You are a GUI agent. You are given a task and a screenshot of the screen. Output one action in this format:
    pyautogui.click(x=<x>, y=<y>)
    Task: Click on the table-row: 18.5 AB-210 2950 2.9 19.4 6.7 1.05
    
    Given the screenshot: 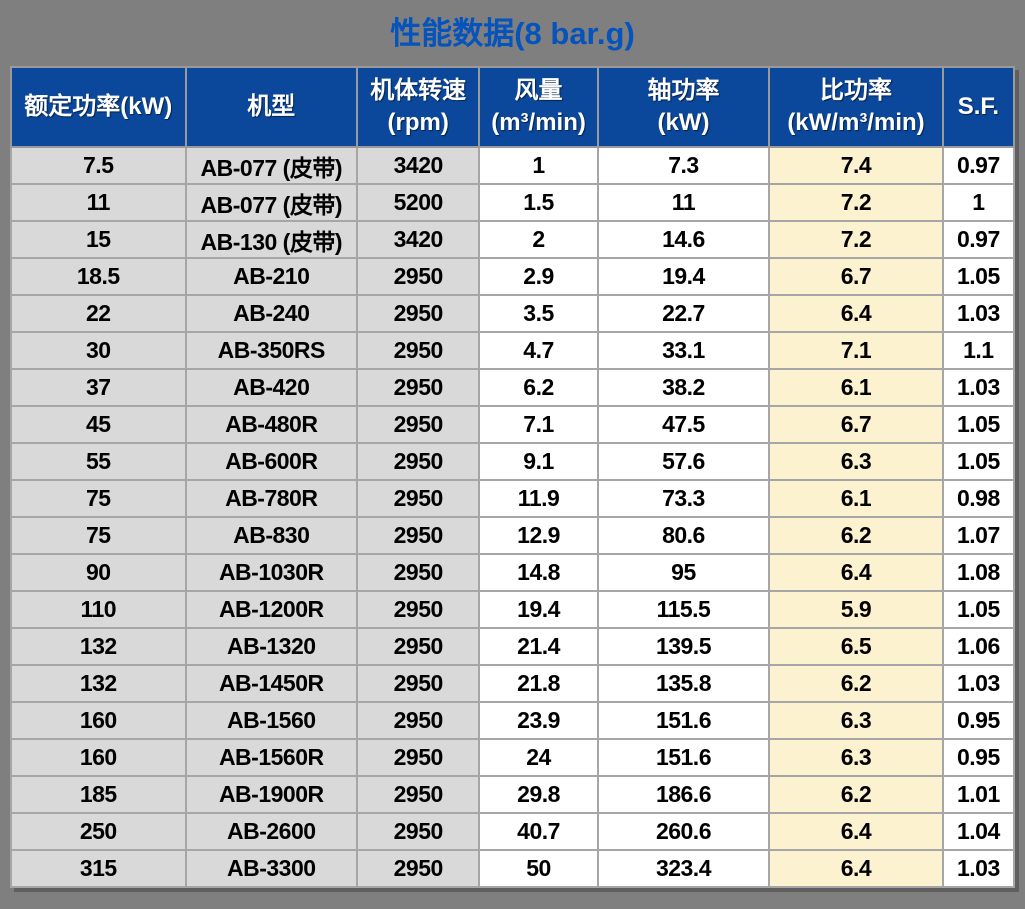 What is the action you would take?
    pyautogui.click(x=513, y=276)
    